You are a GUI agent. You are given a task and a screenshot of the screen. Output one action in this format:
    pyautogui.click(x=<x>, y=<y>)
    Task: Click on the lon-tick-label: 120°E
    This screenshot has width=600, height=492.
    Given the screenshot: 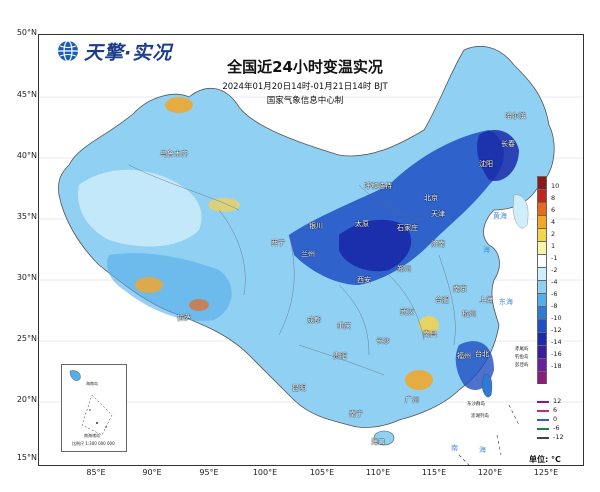 What is the action you would take?
    pyautogui.click(x=490, y=472)
    